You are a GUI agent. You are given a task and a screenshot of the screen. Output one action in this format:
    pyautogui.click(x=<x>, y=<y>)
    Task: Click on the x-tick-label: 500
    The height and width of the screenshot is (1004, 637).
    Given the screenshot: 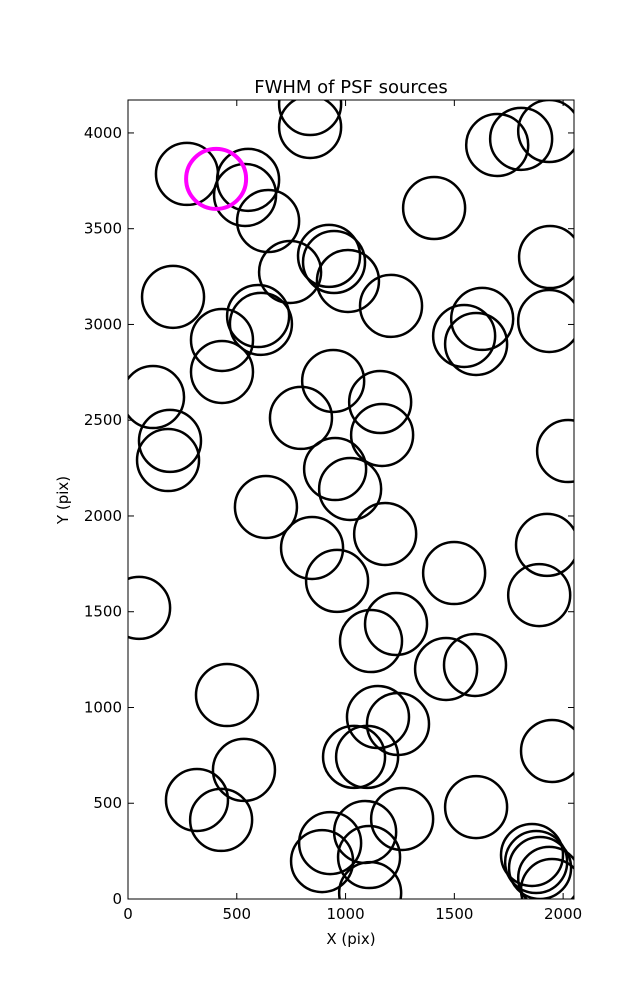 What is the action you would take?
    pyautogui.click(x=236, y=914)
    